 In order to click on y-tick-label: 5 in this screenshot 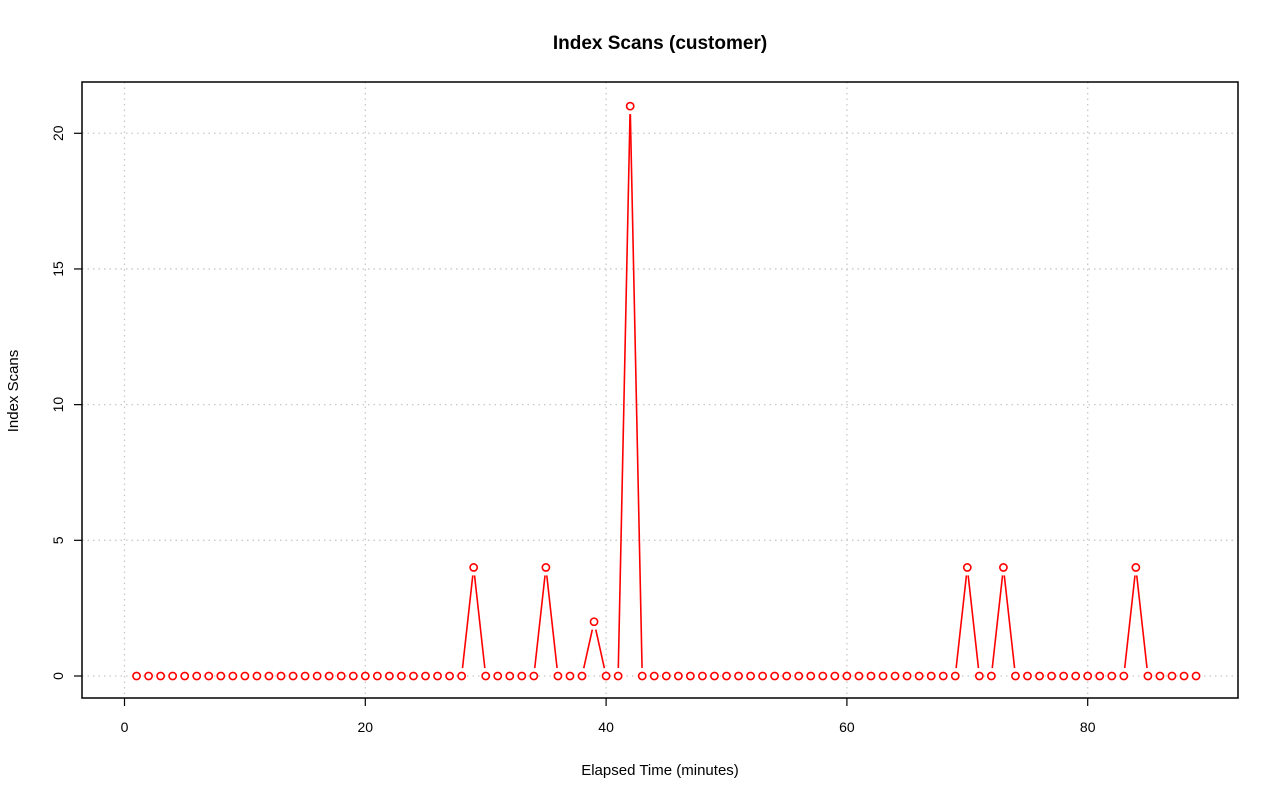, I will do `click(58, 540)`.